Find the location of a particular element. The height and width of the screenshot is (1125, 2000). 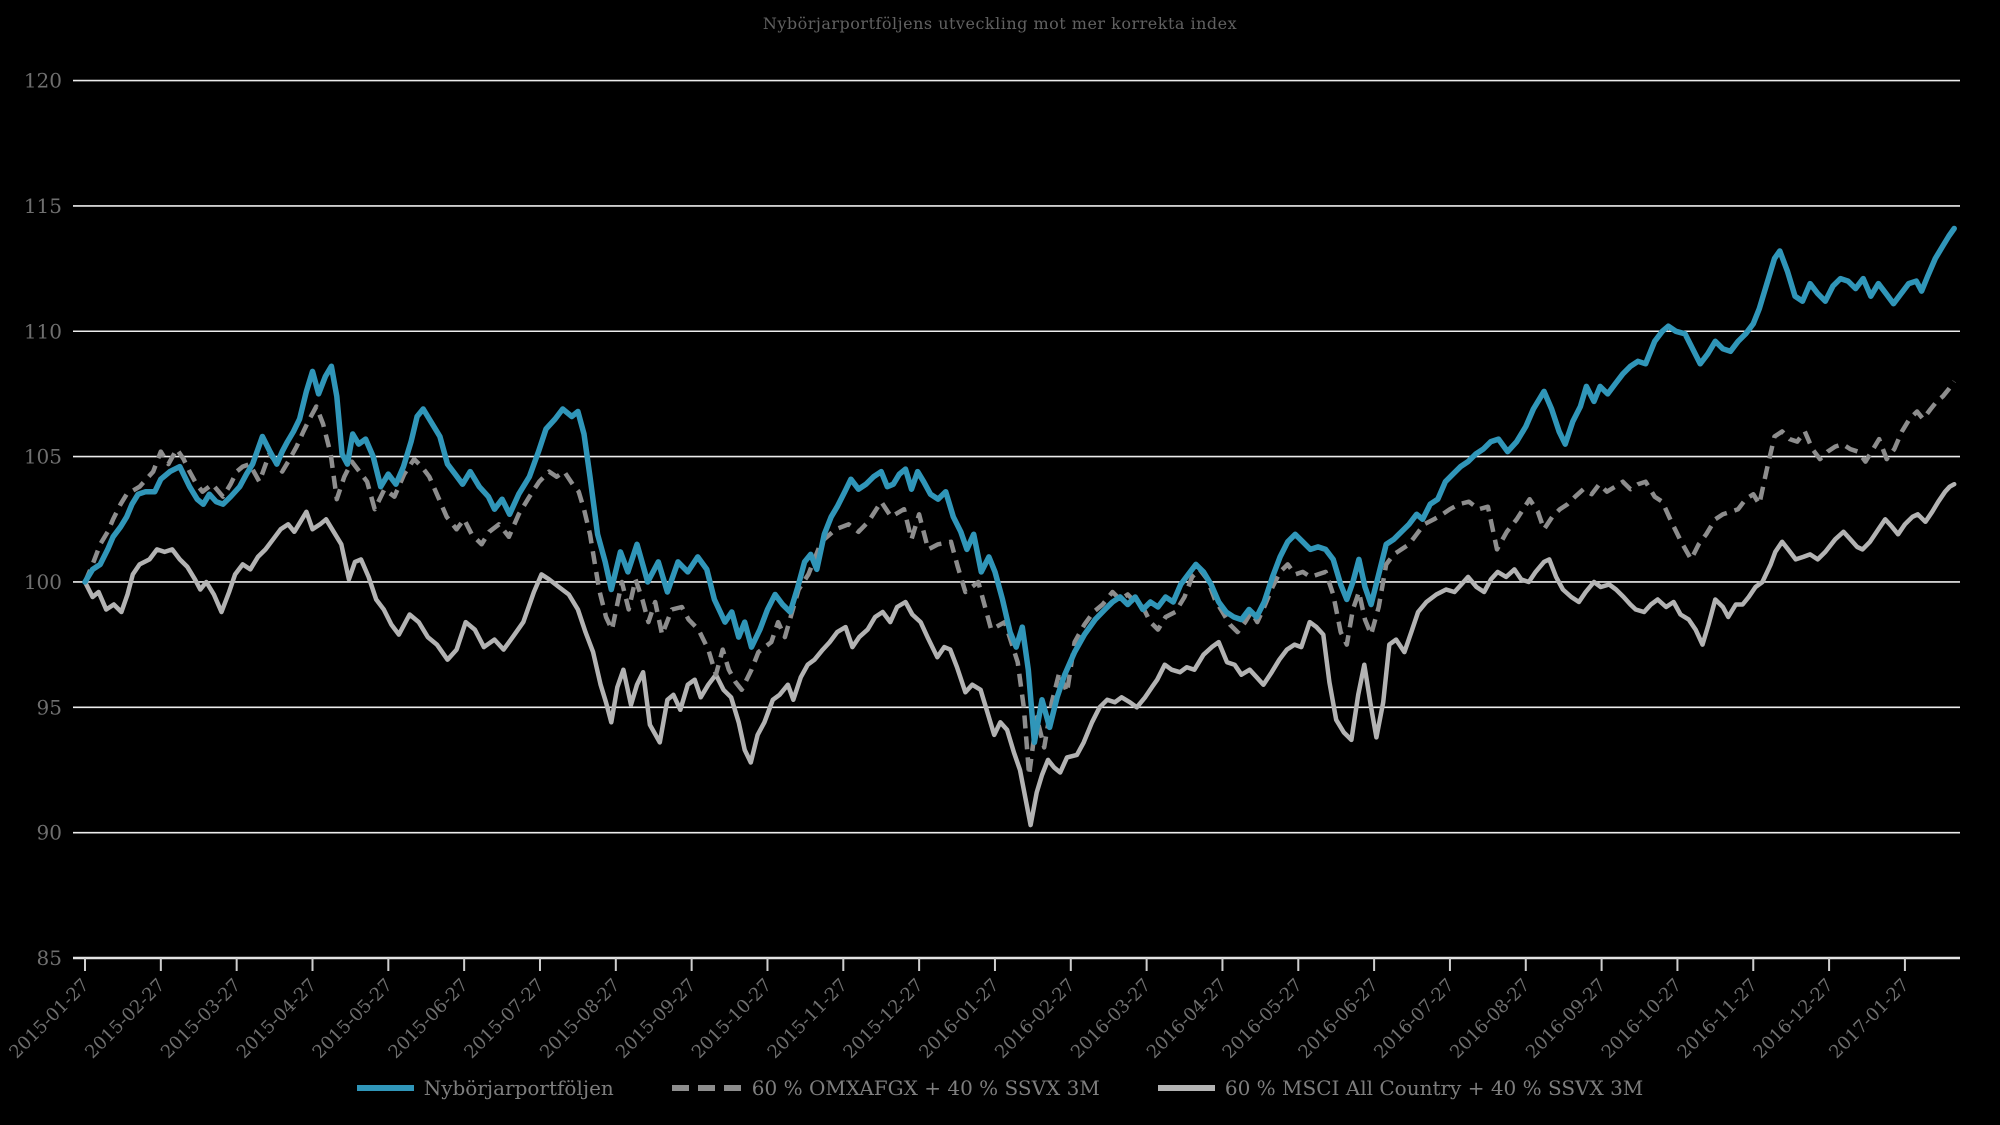

x-tick-label-2015-12-27: 2015-12-27 is located at coordinates (883, 1019).